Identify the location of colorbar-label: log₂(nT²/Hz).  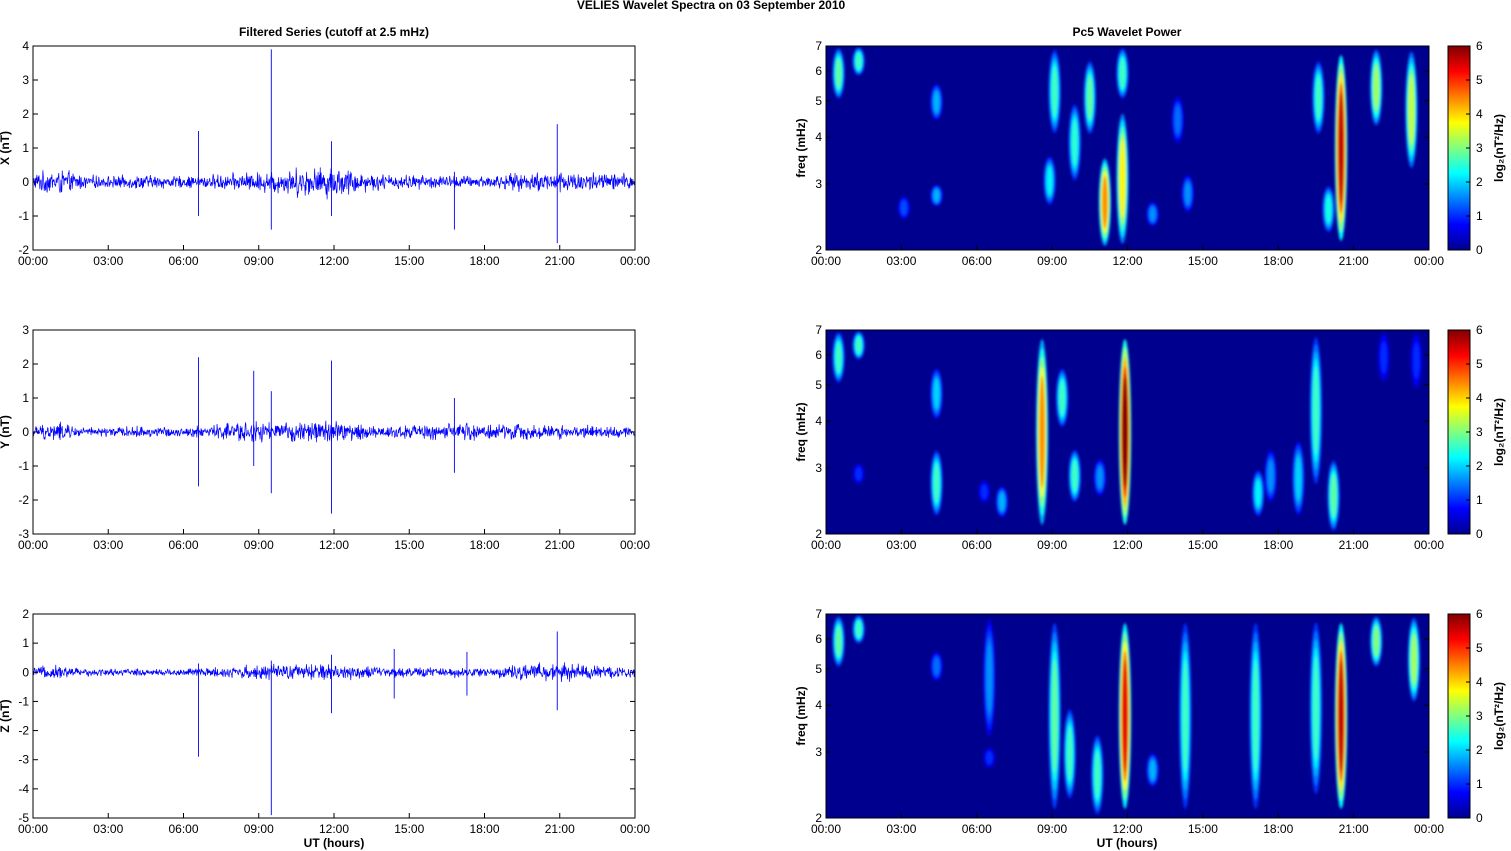
(1499, 148).